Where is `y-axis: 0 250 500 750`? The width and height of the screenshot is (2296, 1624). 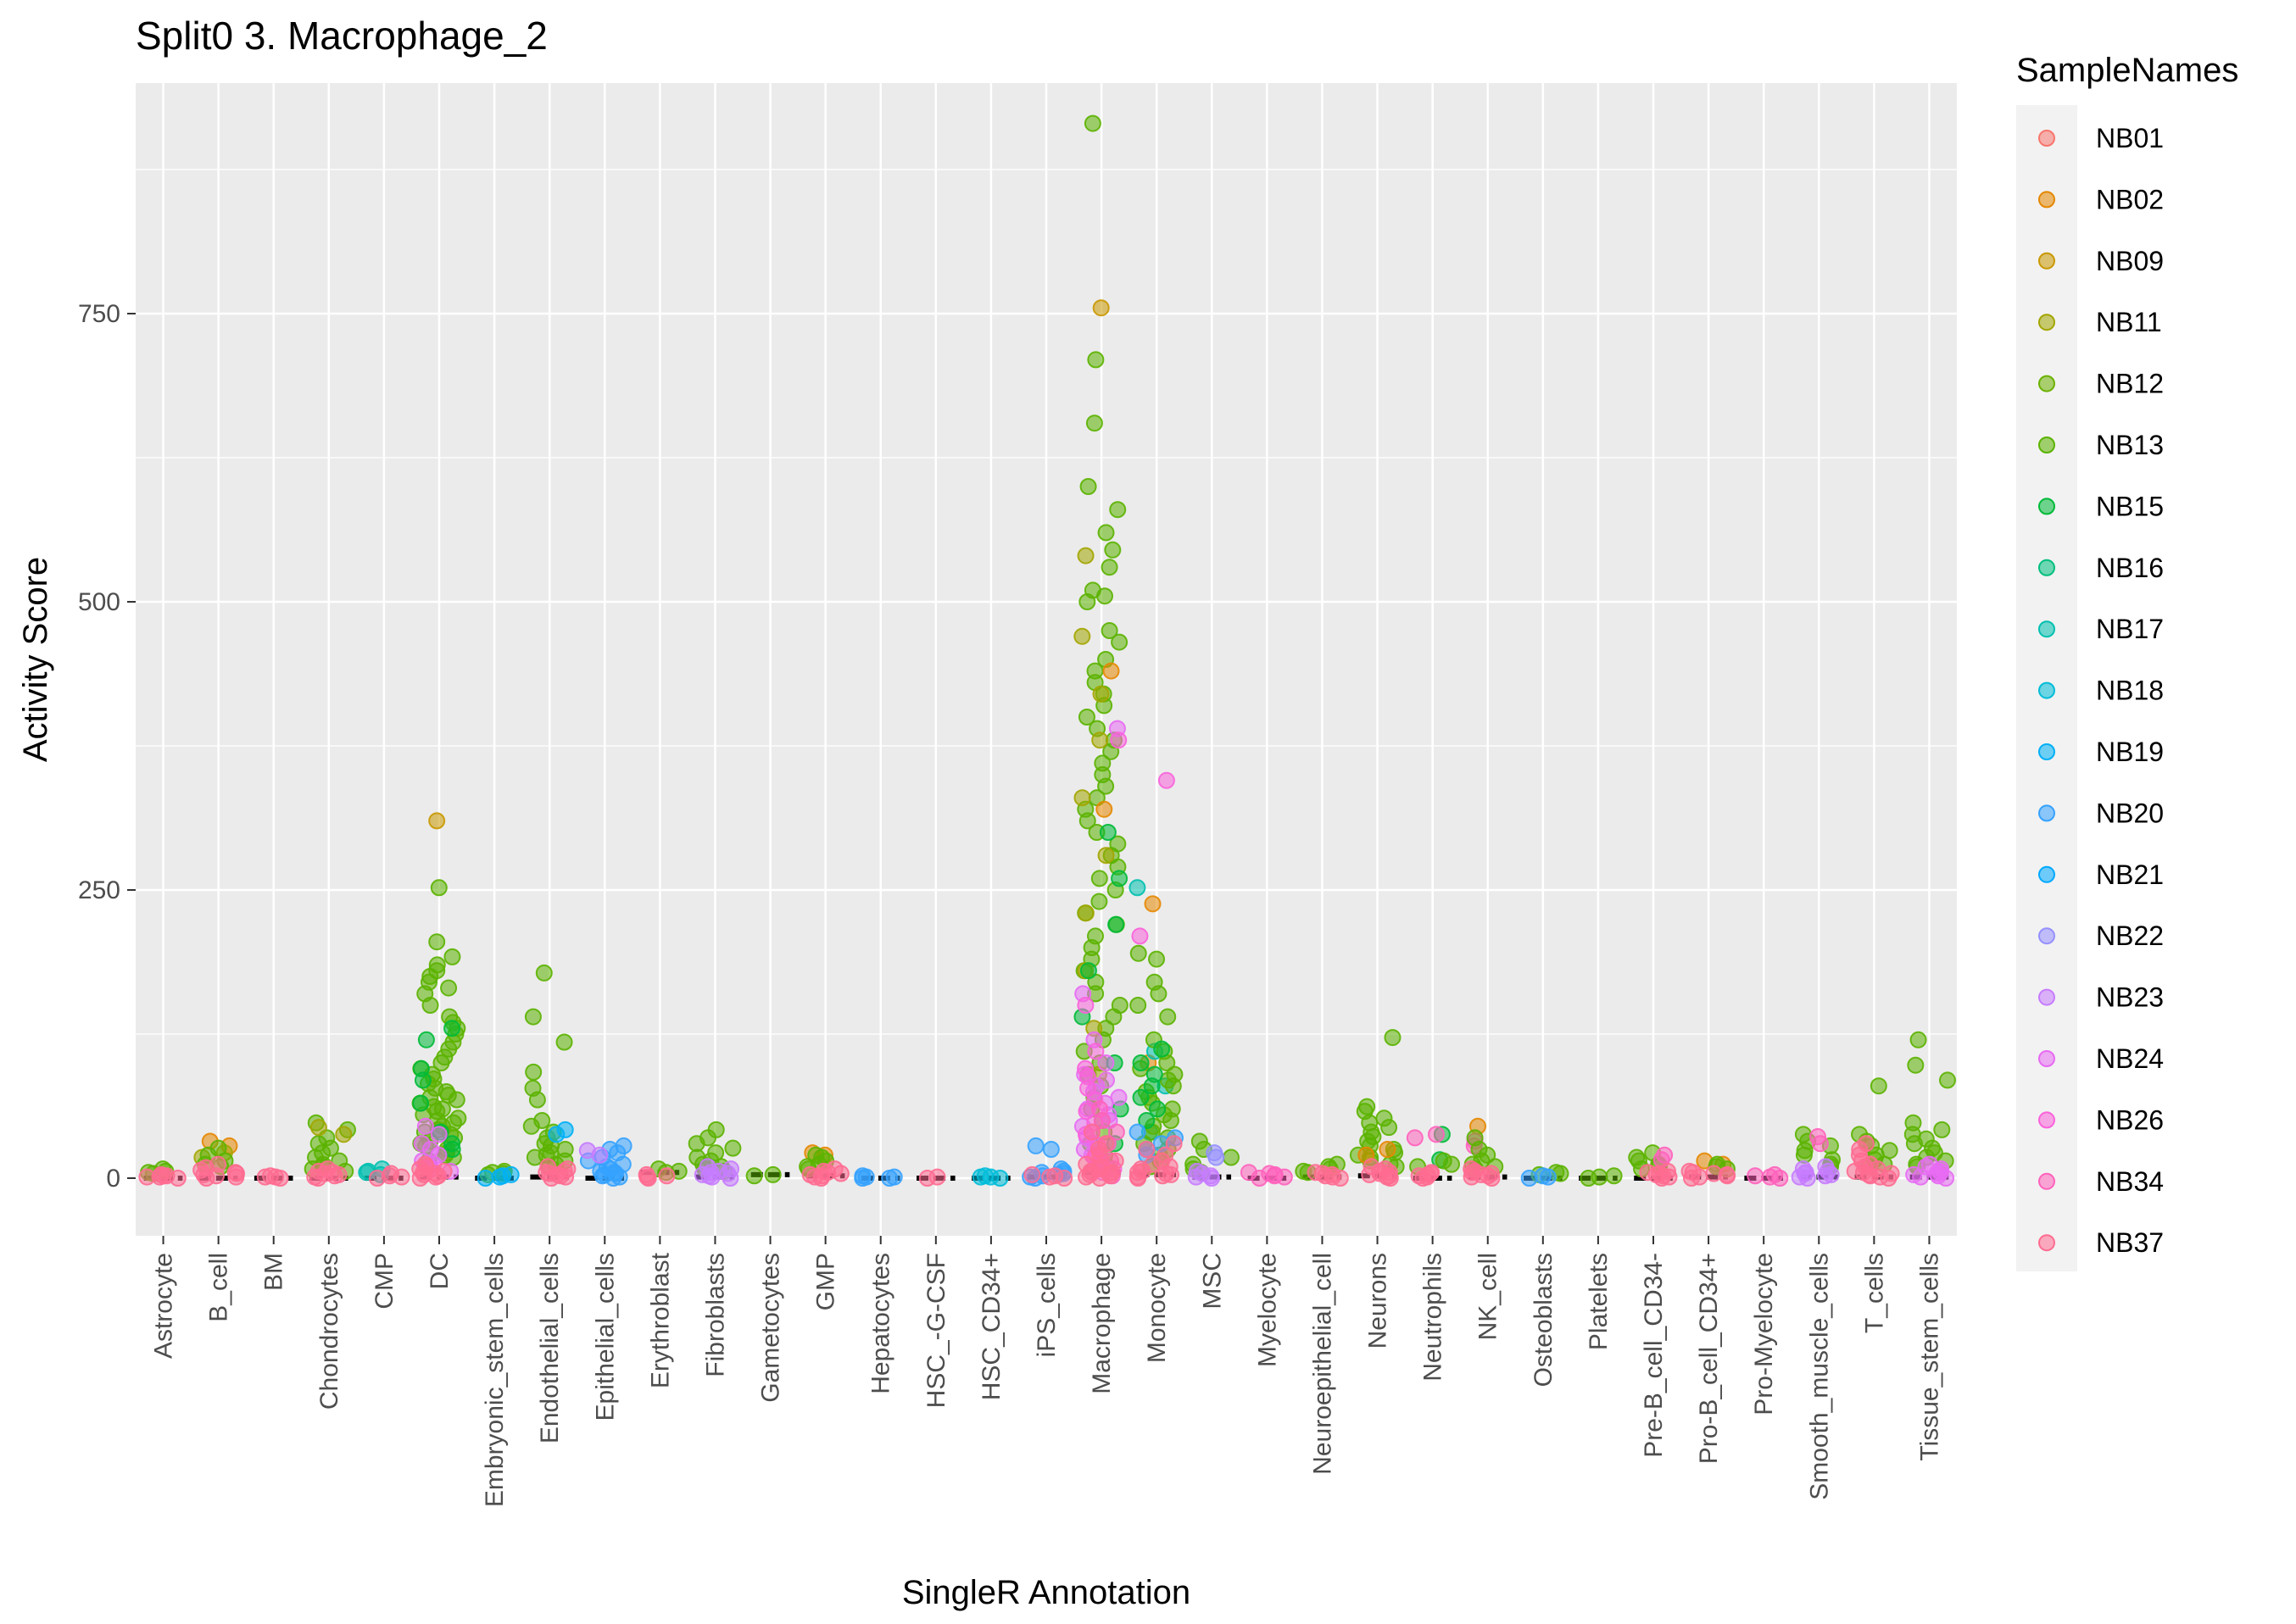 y-axis: 0 250 500 750 is located at coordinates (107, 746).